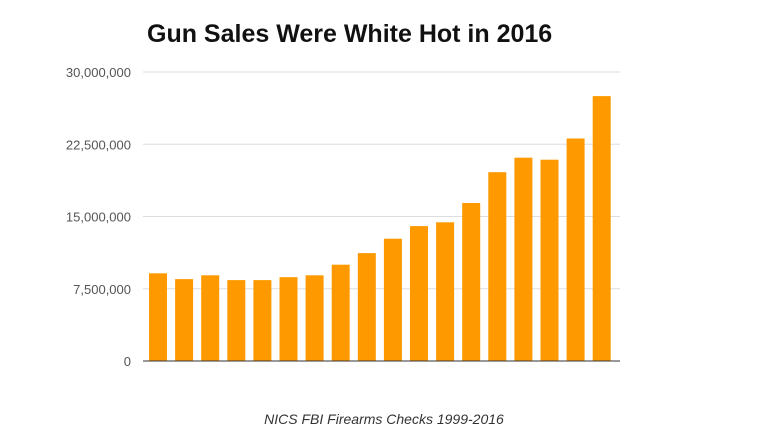 The width and height of the screenshot is (764, 432). I want to click on bar-2011, so click(471, 282).